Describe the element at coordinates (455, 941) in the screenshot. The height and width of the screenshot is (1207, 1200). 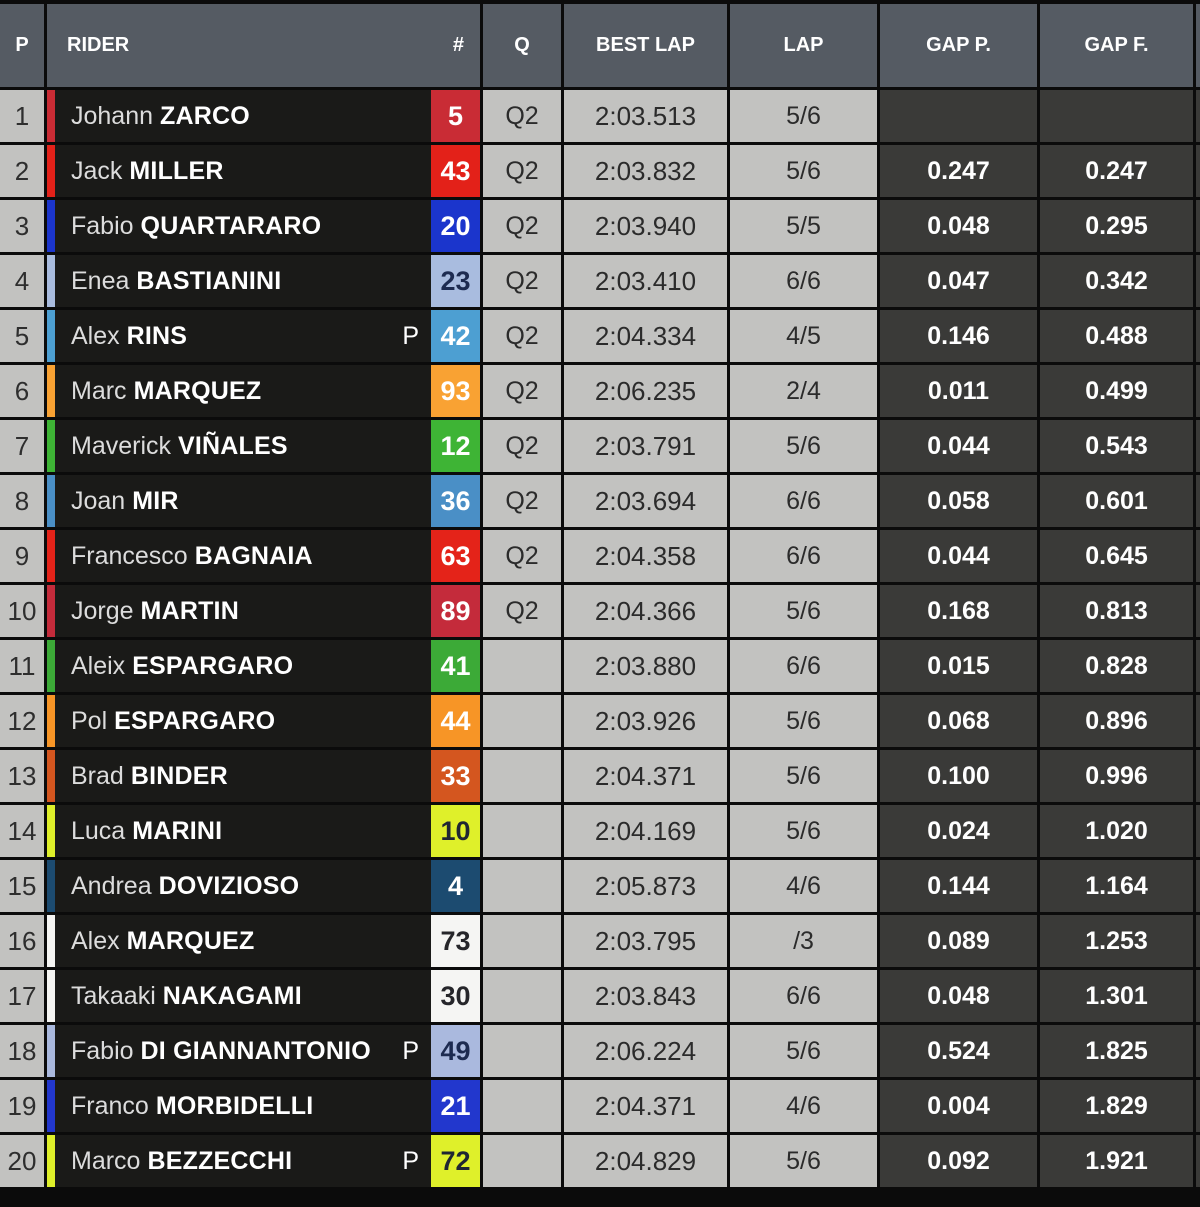
I see `rider-number-badge: 73` at that location.